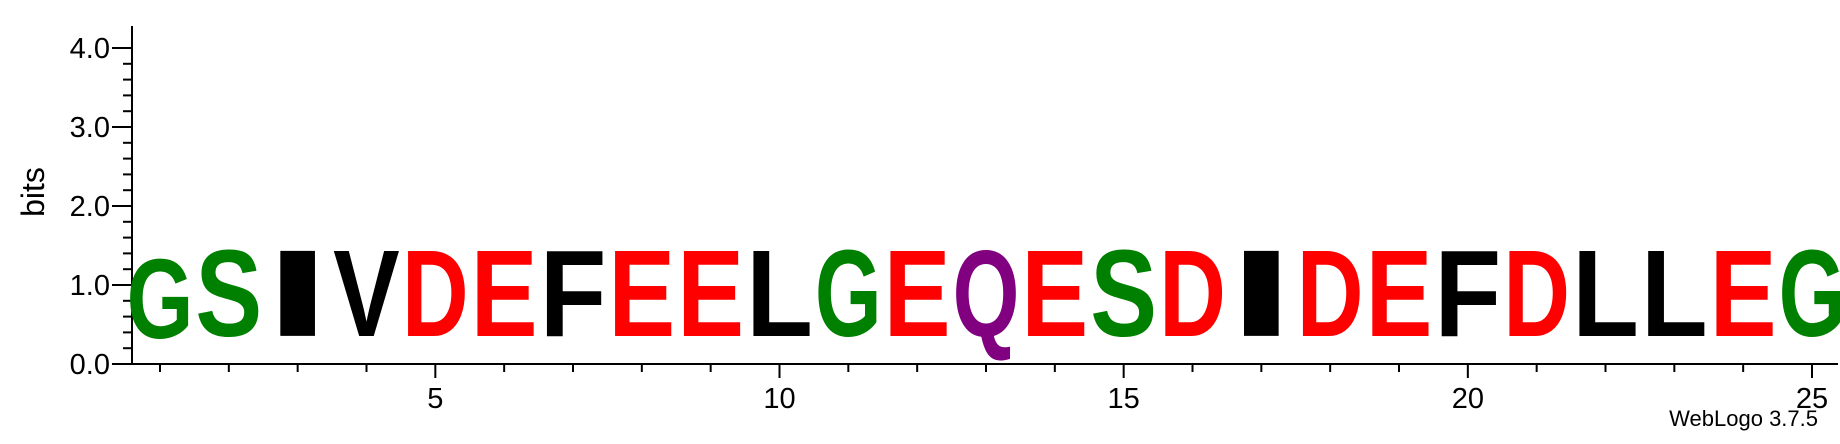  I want to click on x-tick-label: 20, so click(1468, 399).